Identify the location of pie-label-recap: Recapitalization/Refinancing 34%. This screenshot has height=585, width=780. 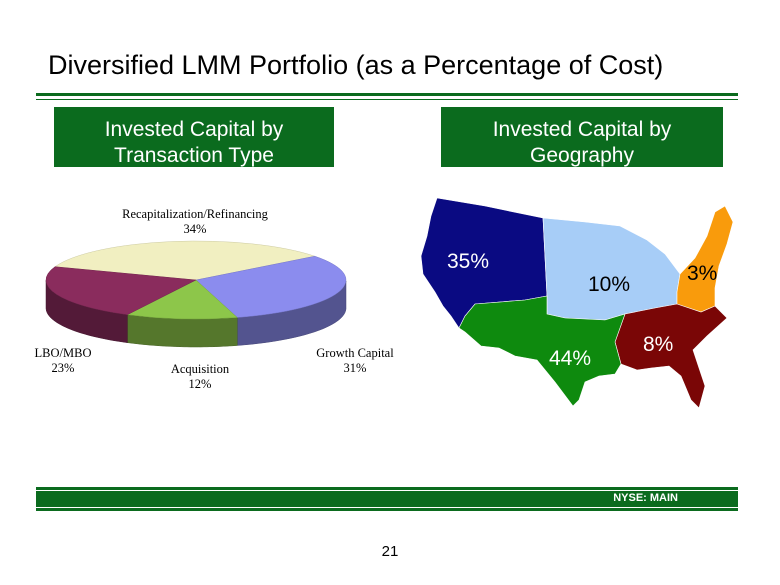
(195, 222).